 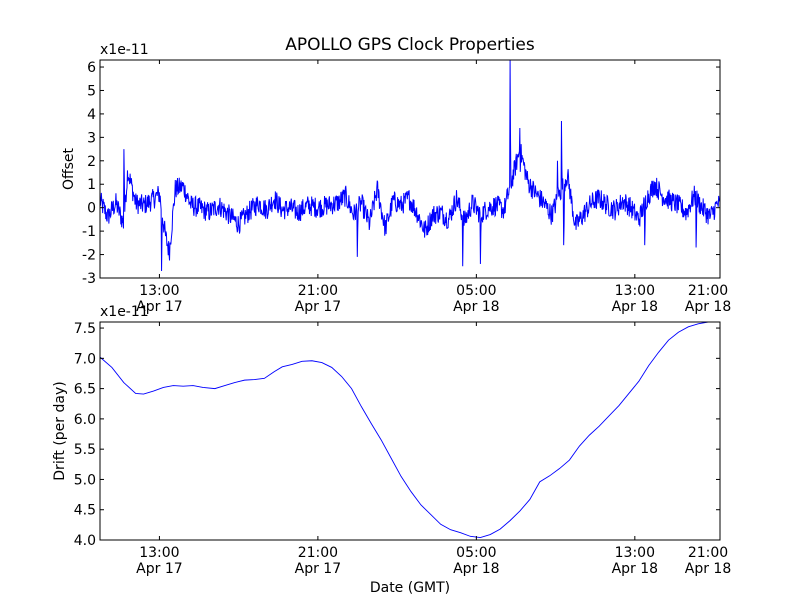 What do you see at coordinates (410, 45) in the screenshot?
I see `chart-title: APOLLO GPS Clock Properties` at bounding box center [410, 45].